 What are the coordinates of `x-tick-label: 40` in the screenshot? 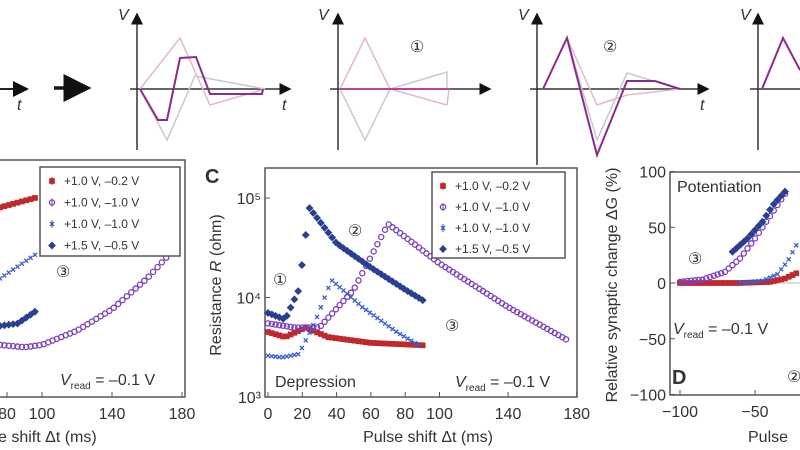 It's located at (337, 414).